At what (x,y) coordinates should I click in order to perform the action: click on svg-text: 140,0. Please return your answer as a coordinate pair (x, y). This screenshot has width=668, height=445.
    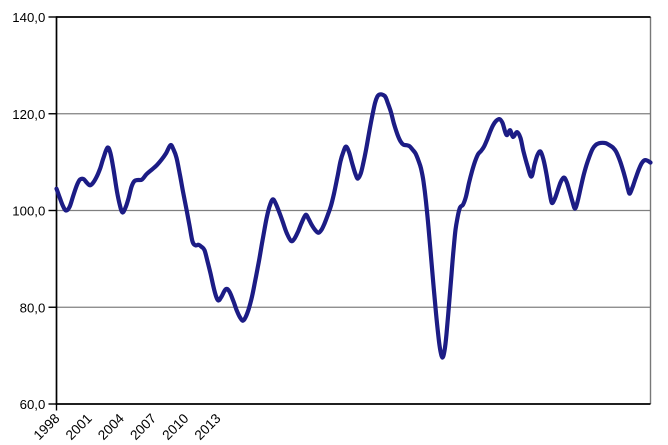
    Looking at the image, I should click on (28, 17).